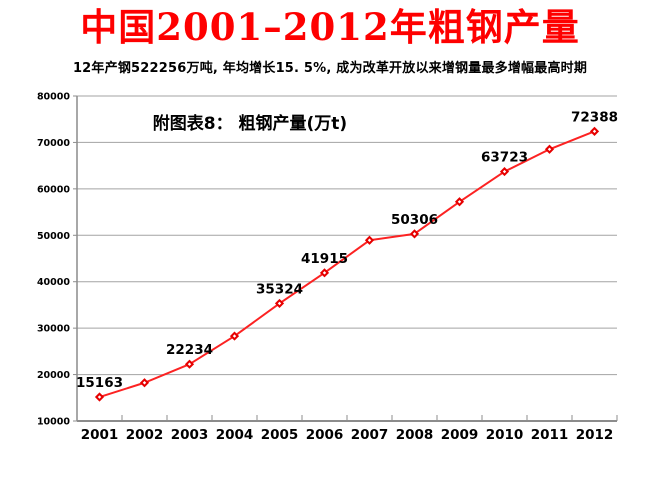 The height and width of the screenshot is (495, 660). I want to click on x-tick-label: 2009, so click(460, 435).